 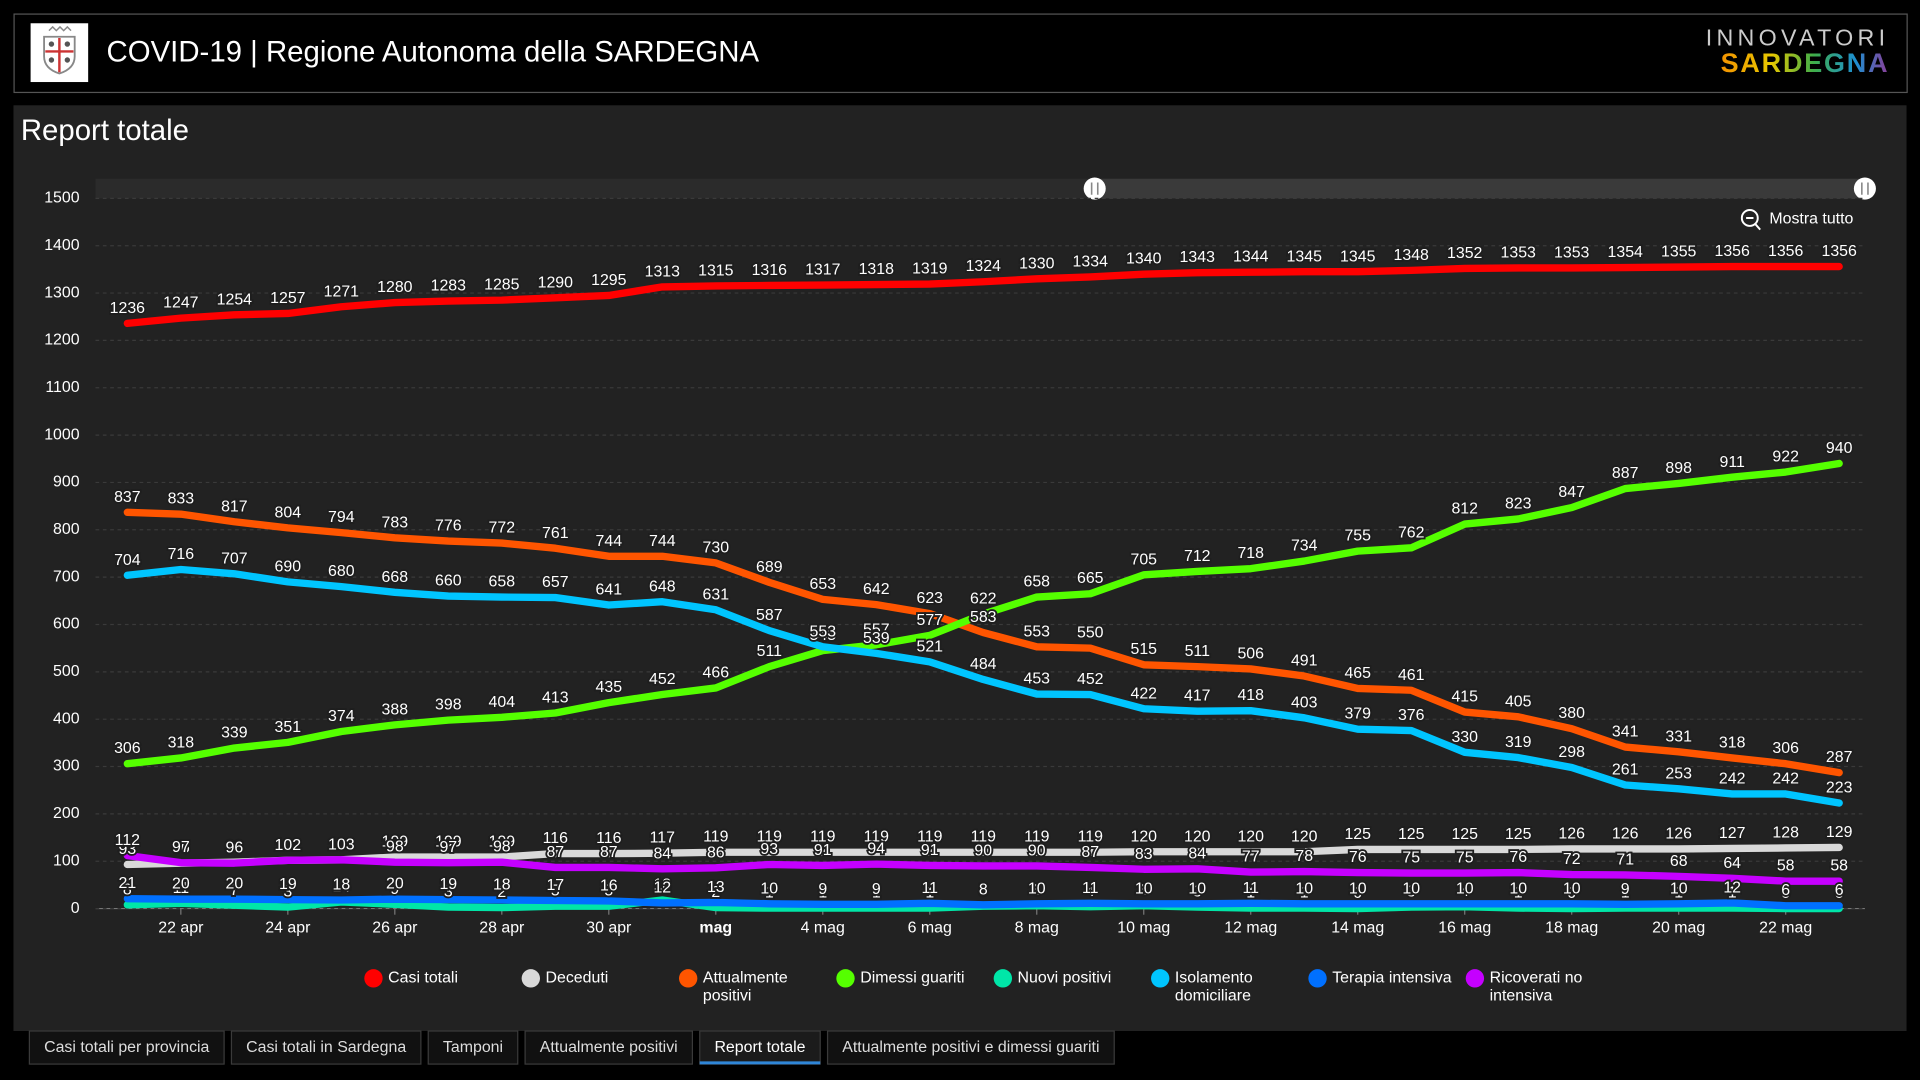 What do you see at coordinates (983, 850) in the screenshot?
I see `data-label: 90` at bounding box center [983, 850].